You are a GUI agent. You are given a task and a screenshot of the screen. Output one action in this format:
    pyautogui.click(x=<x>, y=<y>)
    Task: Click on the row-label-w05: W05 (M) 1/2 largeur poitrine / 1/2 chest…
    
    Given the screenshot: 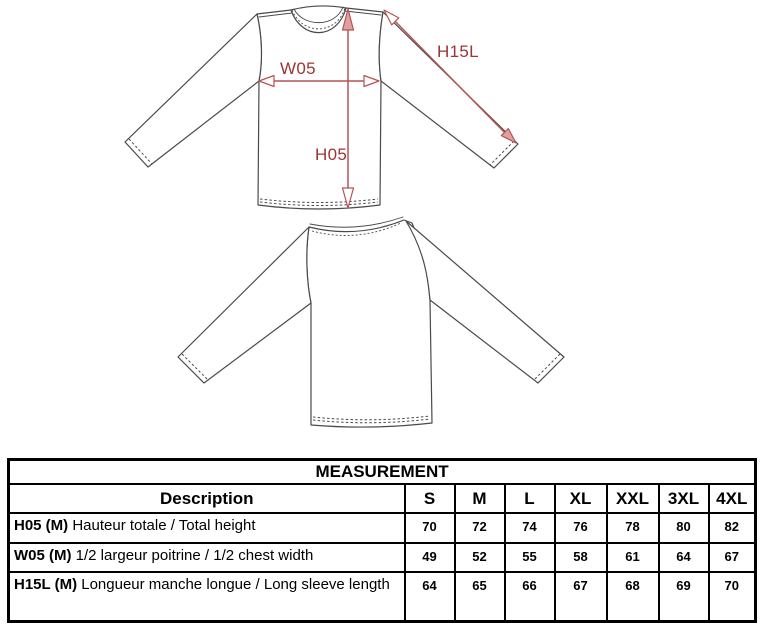 What is the action you would take?
    pyautogui.click(x=206, y=557)
    